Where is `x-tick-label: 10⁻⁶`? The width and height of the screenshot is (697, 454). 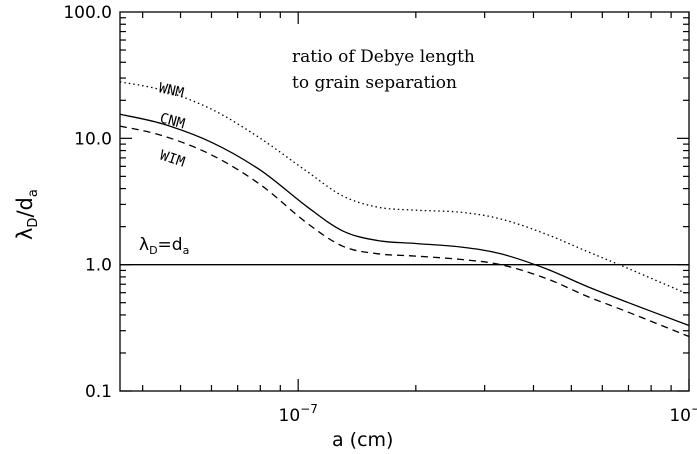 x-tick-label: 10⁻⁶ is located at coordinates (683, 414).